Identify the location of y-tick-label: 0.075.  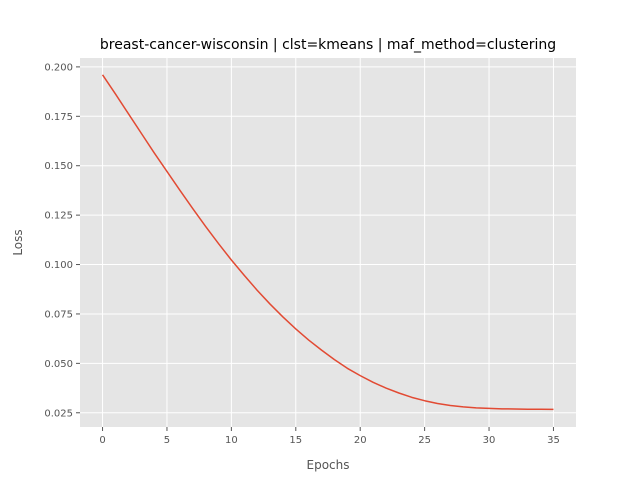
(58, 314).